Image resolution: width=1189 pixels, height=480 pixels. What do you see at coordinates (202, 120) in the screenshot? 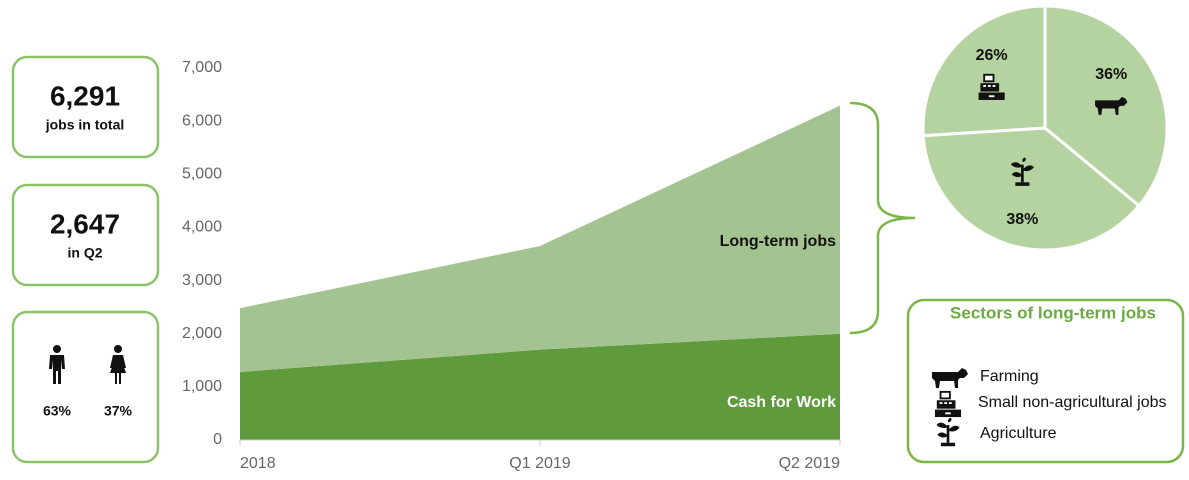
I see `y-tick-label: 6,000` at bounding box center [202, 120].